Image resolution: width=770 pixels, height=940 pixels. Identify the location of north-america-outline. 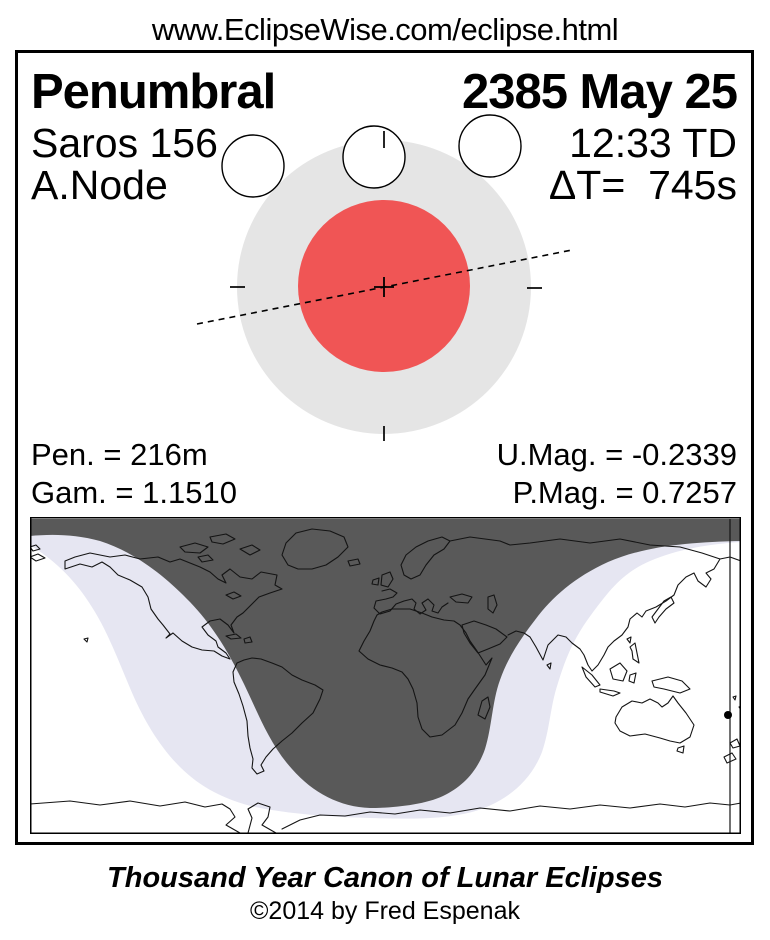
(173, 606).